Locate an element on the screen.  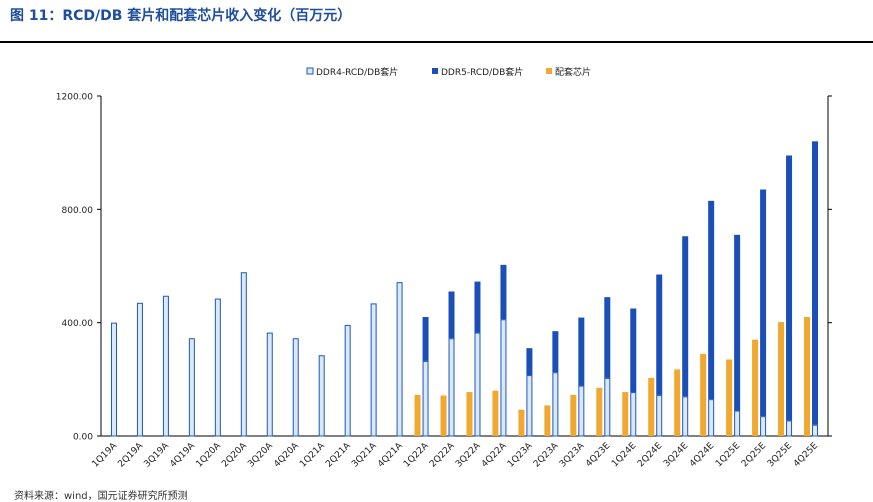
chart-legend: DDR4-RCD/DB套片 DDR5-RCD/DB套片 配套芯片 is located at coordinates (448, 72).